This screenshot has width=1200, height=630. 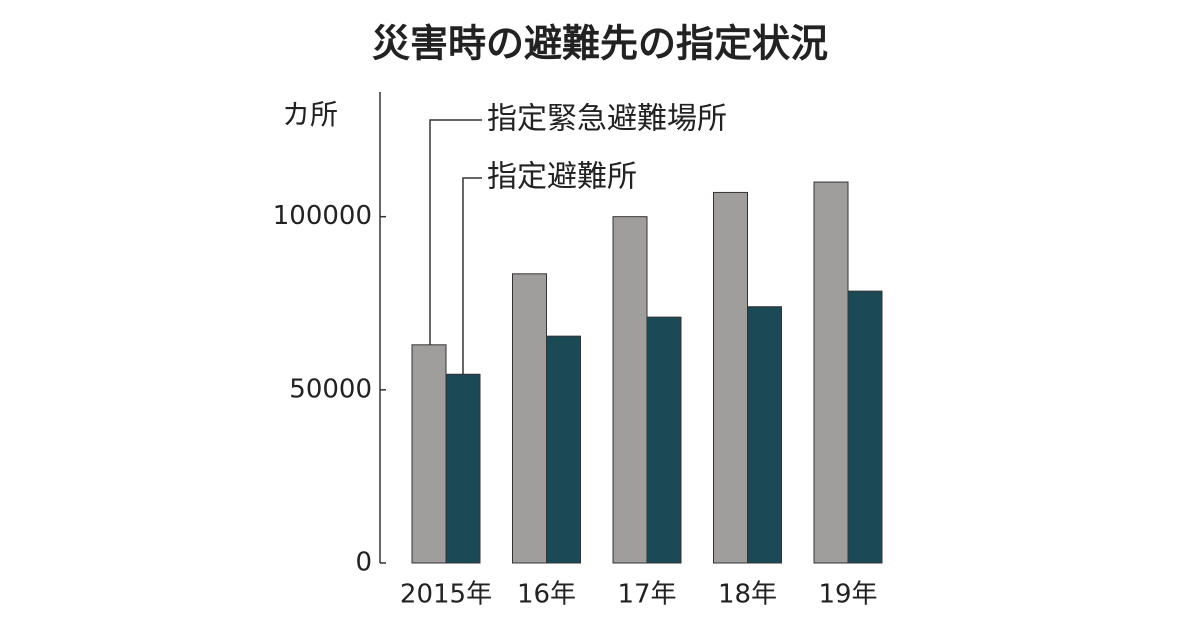 I want to click on legend-label: 指定緊急避難場所, so click(x=607, y=119).